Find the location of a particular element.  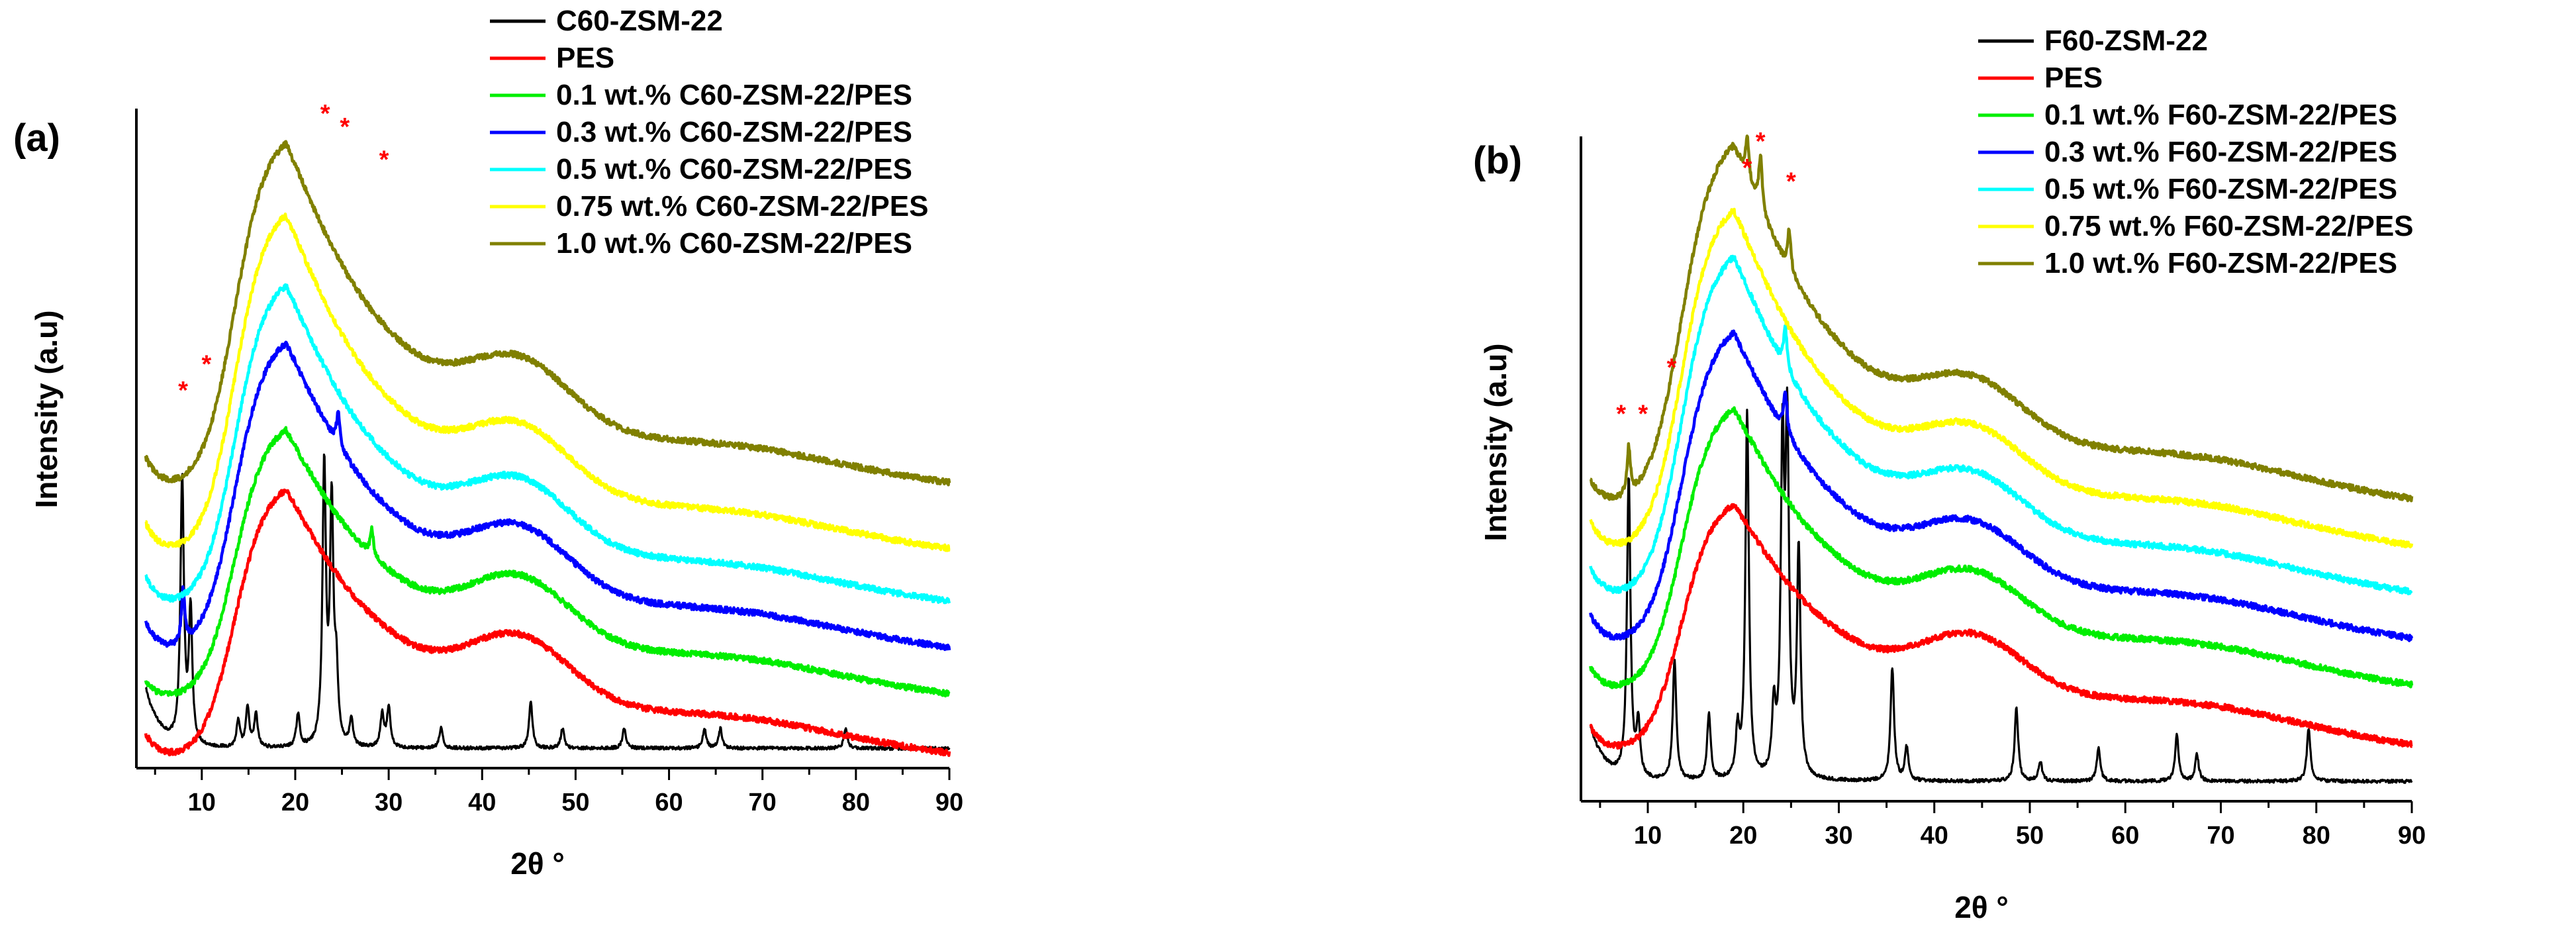

x-tick-label-b-20: 20 is located at coordinates (1743, 836).